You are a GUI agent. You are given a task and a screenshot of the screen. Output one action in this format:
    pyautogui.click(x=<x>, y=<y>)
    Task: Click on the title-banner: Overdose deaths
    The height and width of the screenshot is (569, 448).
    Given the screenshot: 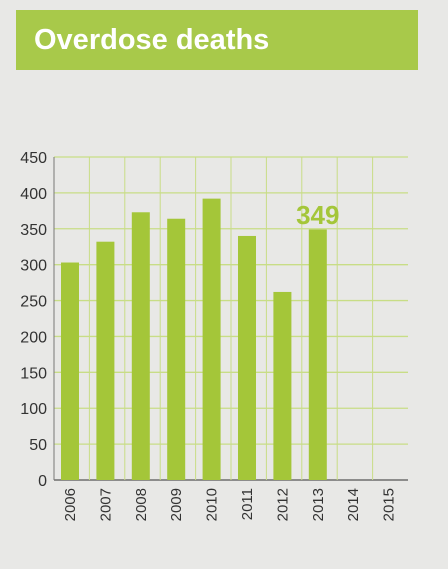 What is the action you would take?
    pyautogui.click(x=217, y=40)
    